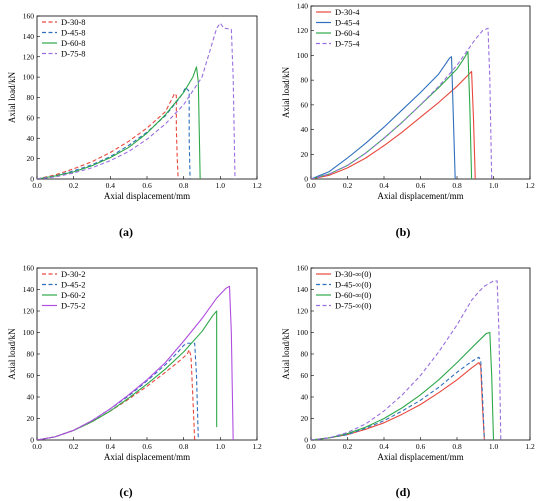  Describe the element at coordinates (73, 274) in the screenshot. I see `legend-entry: D-30-2` at that location.